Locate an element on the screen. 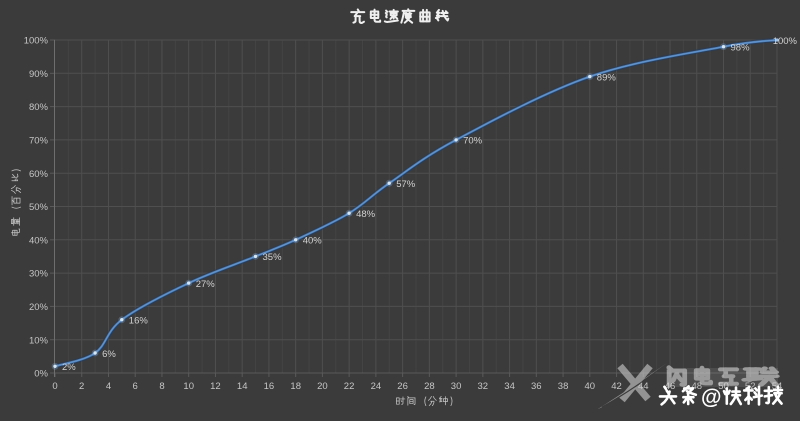 The width and height of the screenshot is (800, 421). svg-text: 50 is located at coordinates (723, 386).